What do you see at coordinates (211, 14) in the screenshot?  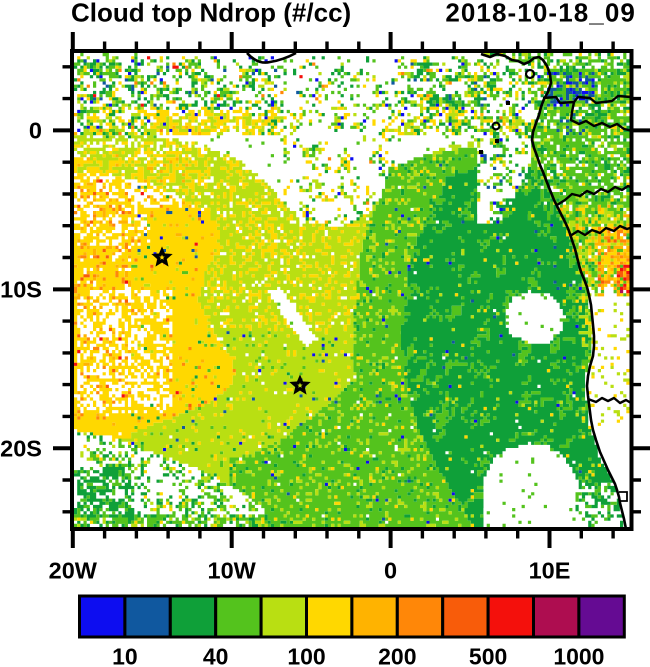 I see `svg-text: Cloud top Ndrop (#/cc)` at bounding box center [211, 14].